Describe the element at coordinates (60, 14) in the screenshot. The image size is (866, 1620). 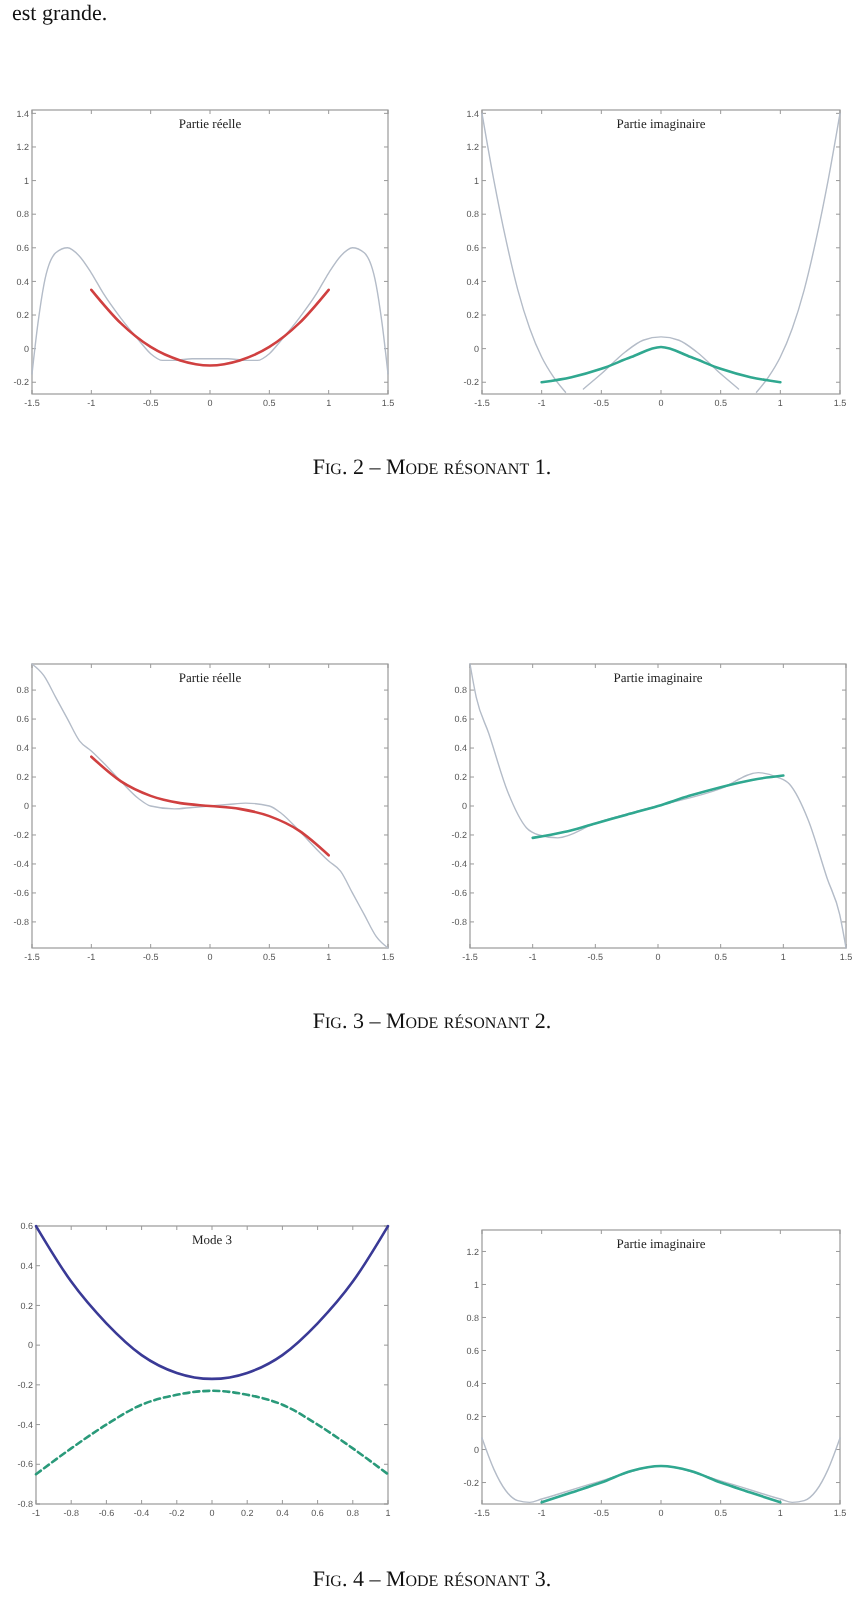
I see `text: est grande.` at that location.